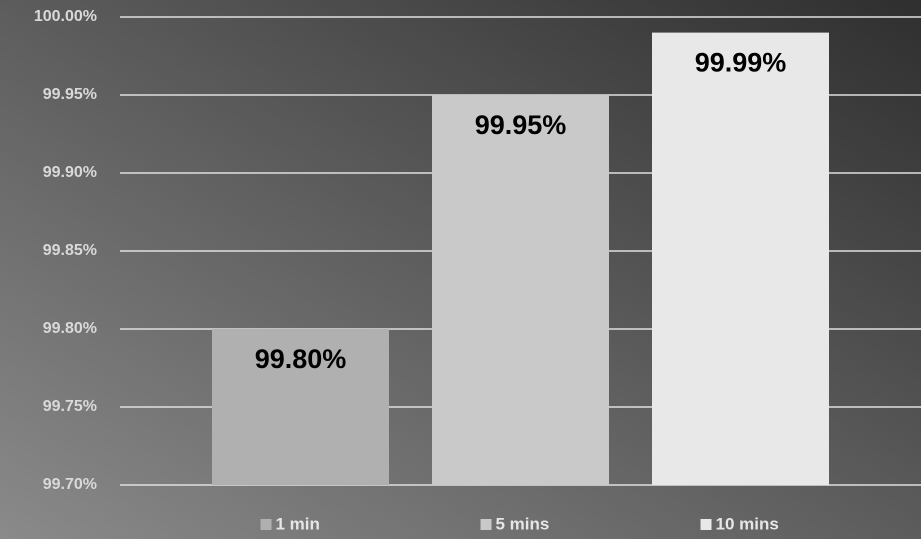 This screenshot has width=921, height=539. Describe the element at coordinates (298, 523) in the screenshot. I see `legend-label: 1 min` at that location.